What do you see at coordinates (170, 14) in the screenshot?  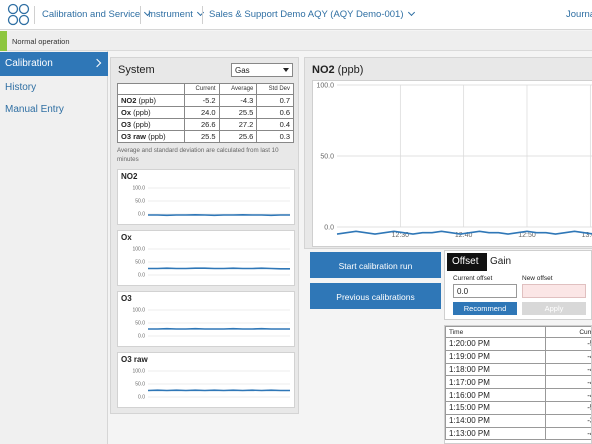 I see `nav-instrument-label: Instrument` at bounding box center [170, 14].